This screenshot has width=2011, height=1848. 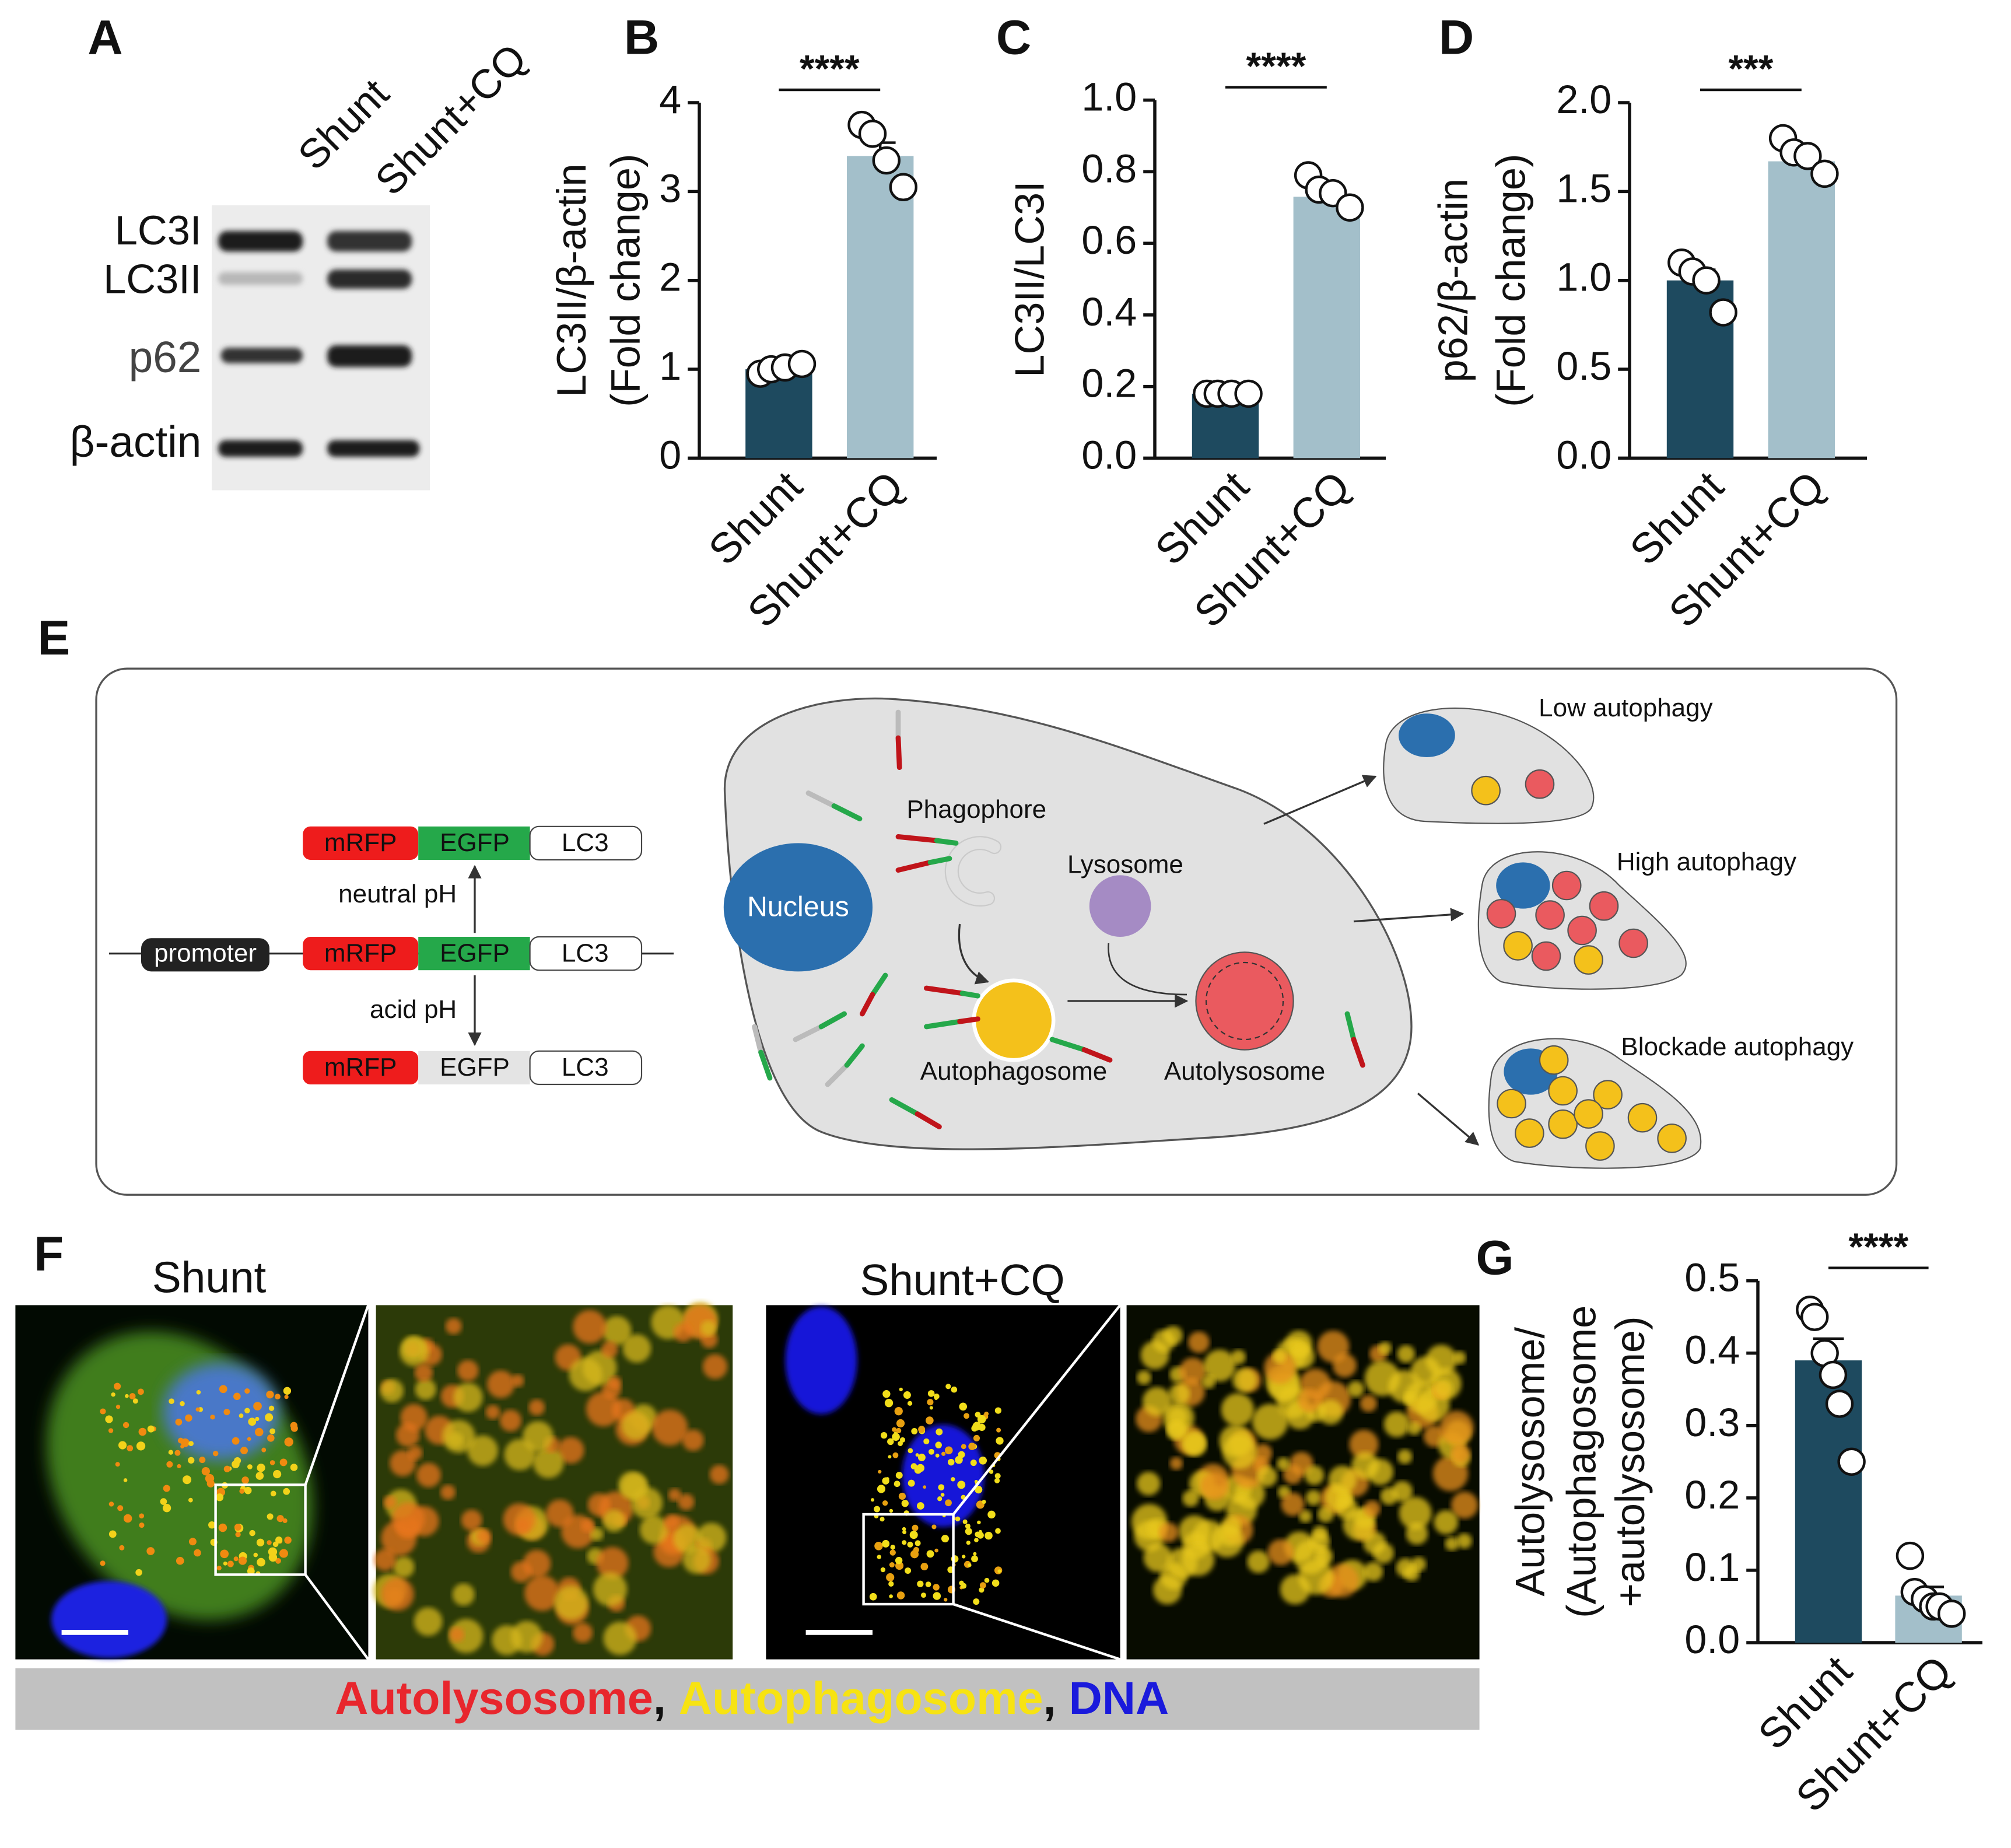 I want to click on panel-label: C, so click(x=1013, y=36).